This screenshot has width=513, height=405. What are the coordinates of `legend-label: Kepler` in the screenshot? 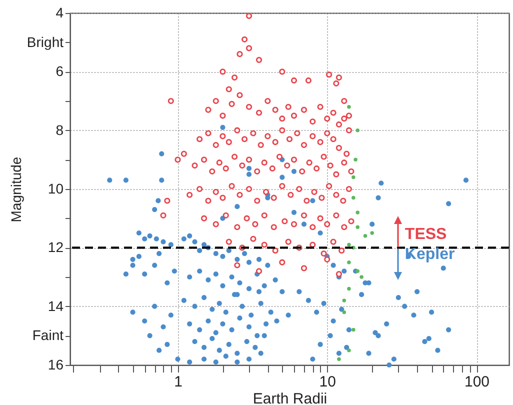 It's located at (429, 255).